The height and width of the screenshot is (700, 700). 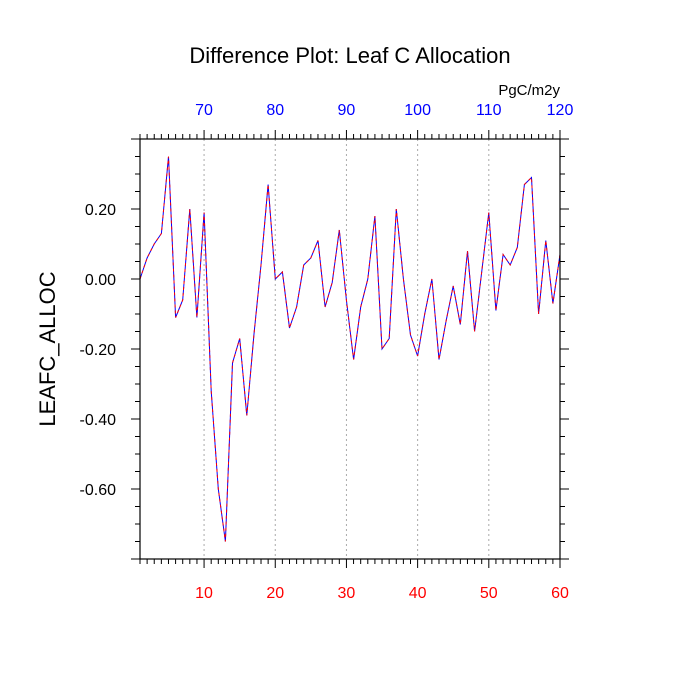 I want to click on x-tick-label: 40, so click(x=418, y=593).